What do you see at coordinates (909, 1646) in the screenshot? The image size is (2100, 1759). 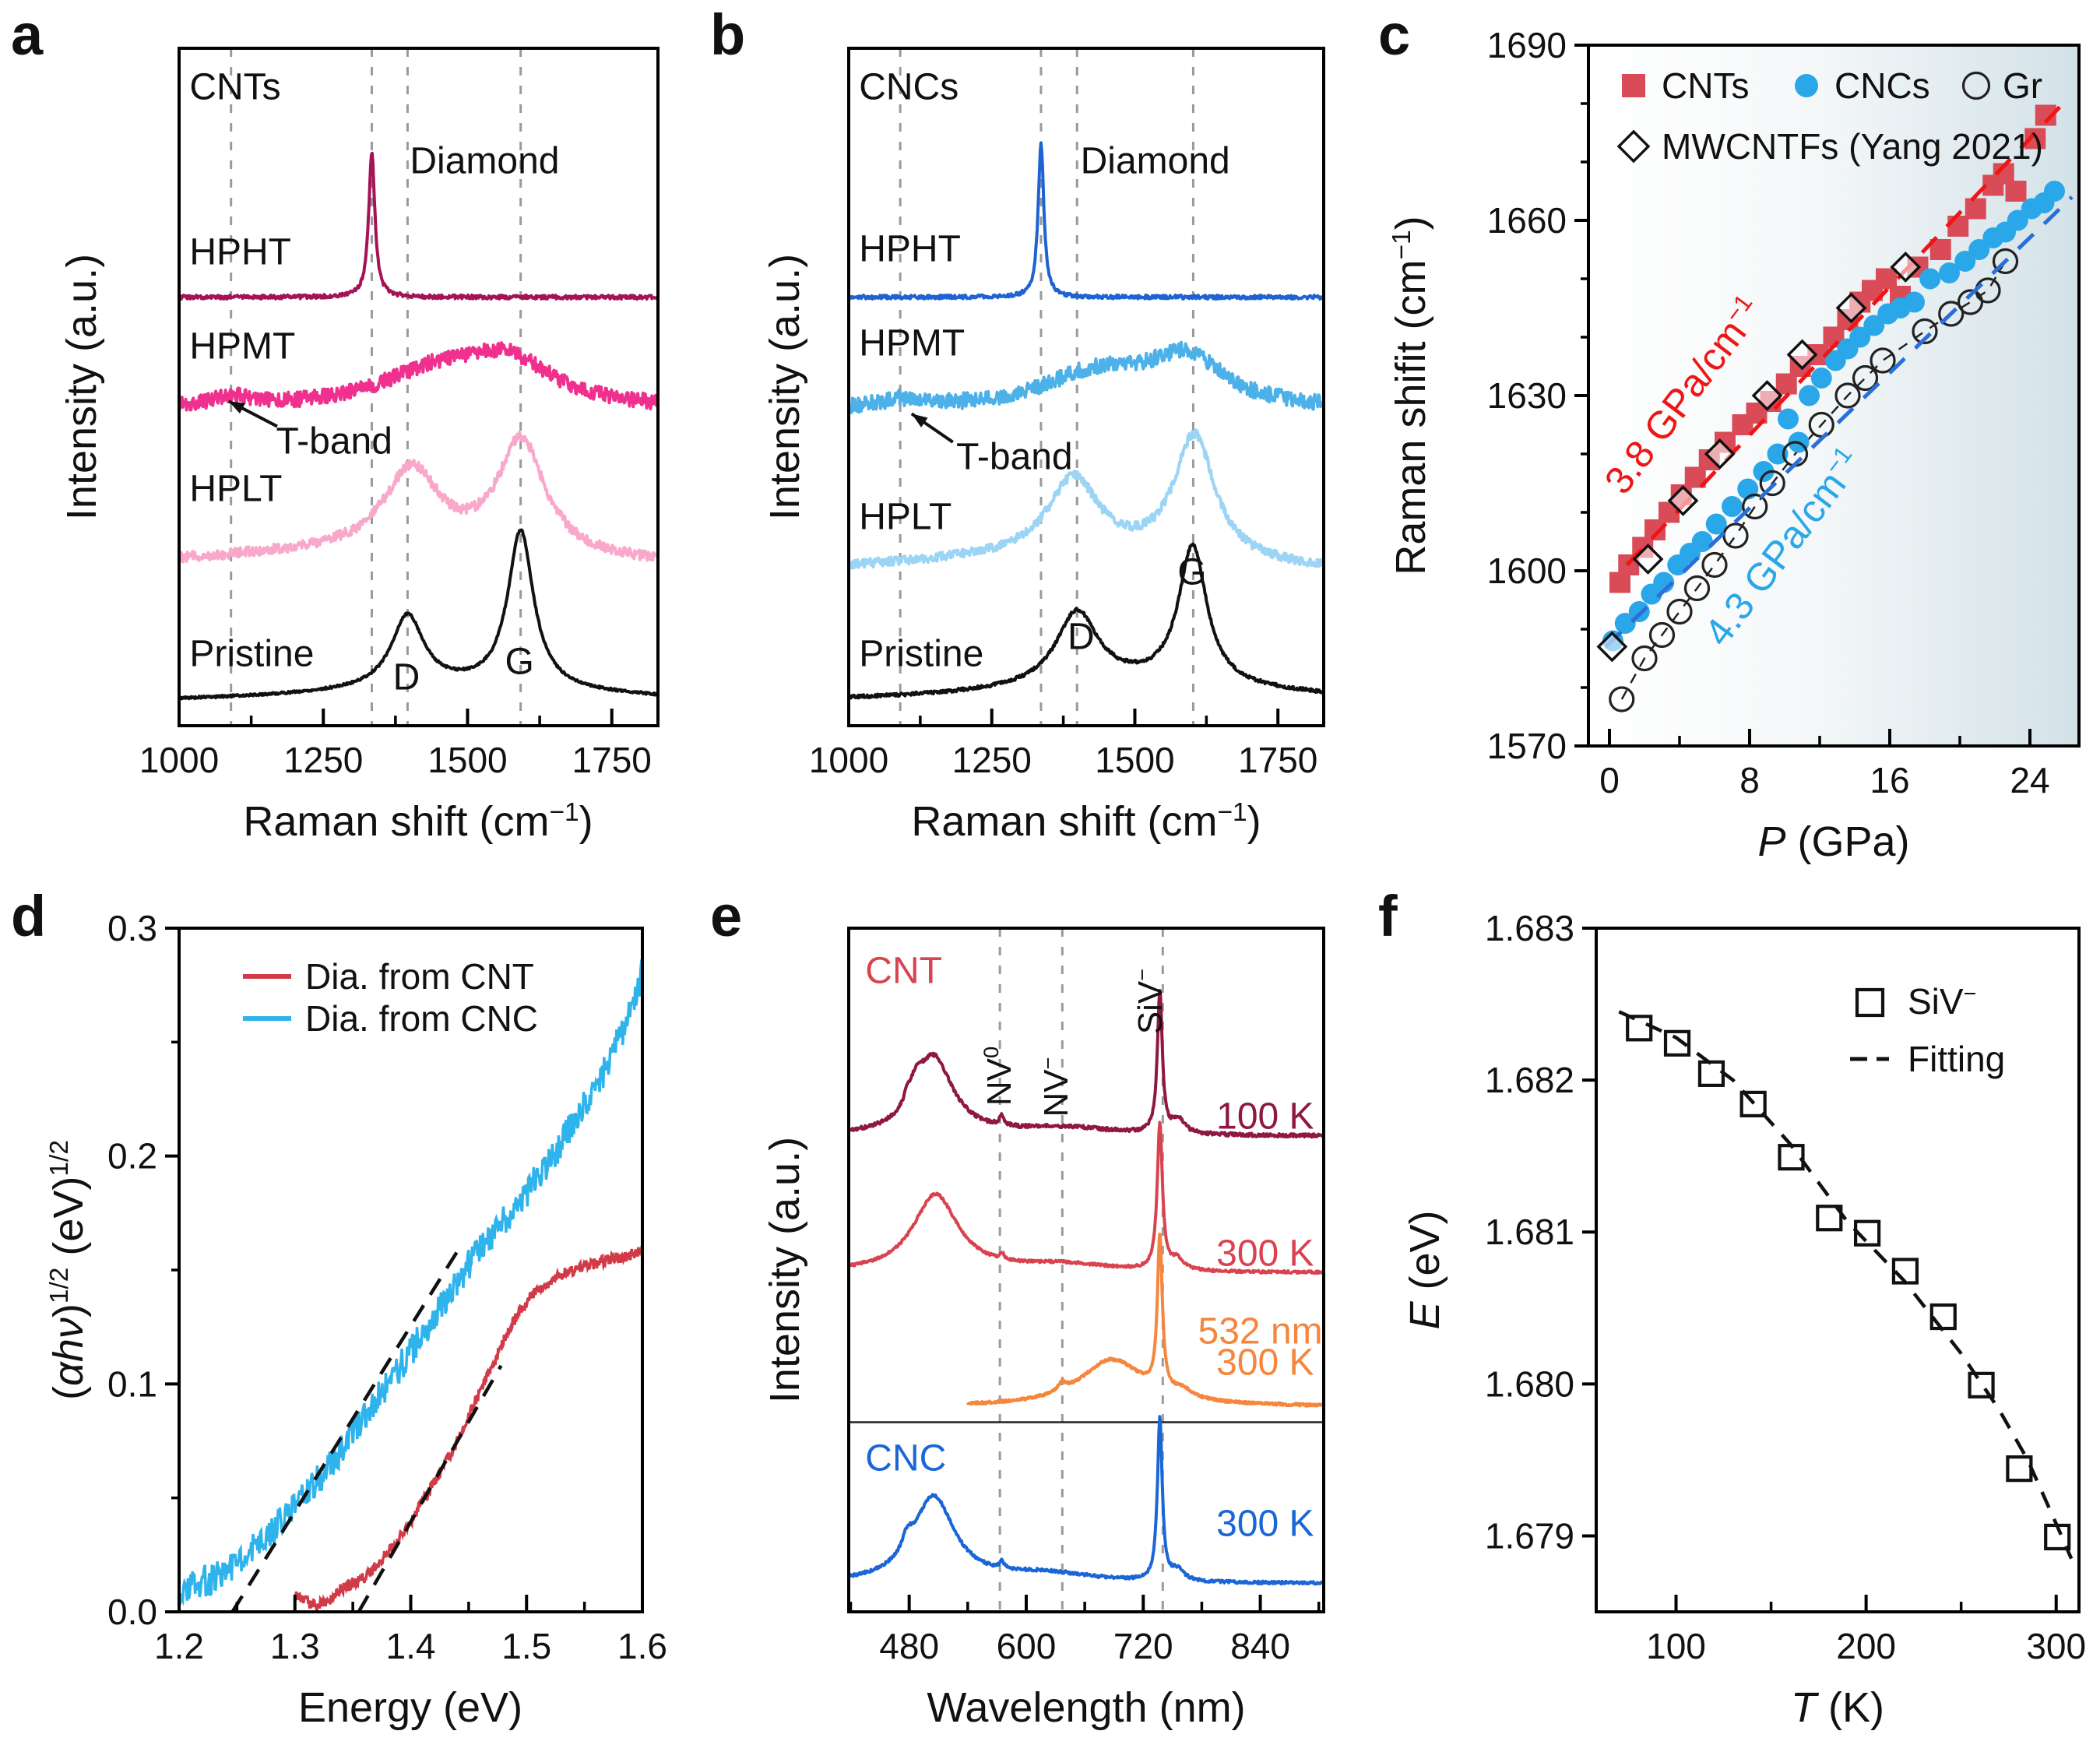 I see `x-tick-label: 480` at bounding box center [909, 1646].